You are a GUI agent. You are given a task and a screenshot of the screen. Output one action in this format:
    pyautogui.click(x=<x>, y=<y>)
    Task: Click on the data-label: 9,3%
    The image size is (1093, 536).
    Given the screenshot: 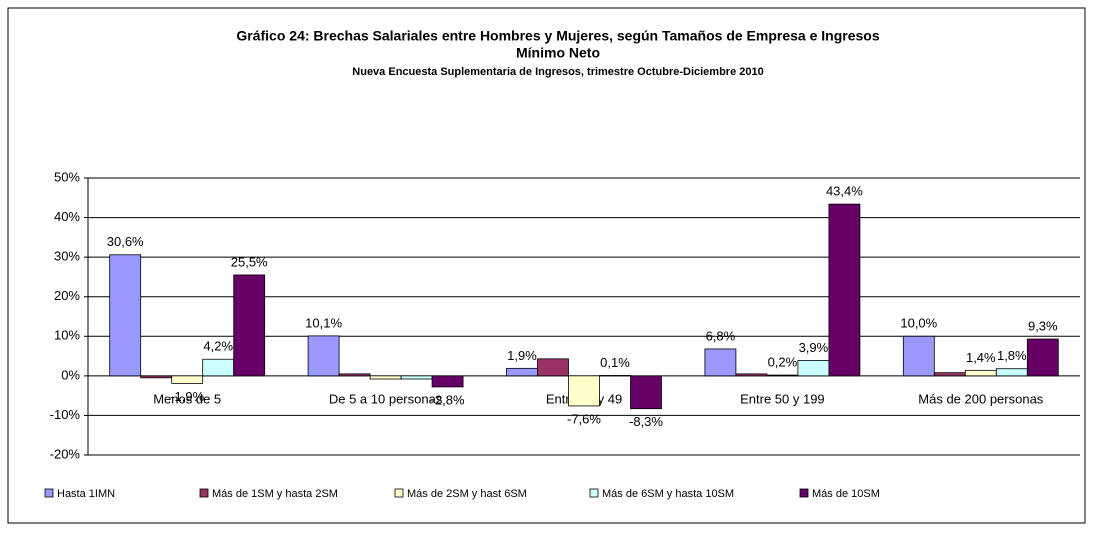 What is the action you would take?
    pyautogui.click(x=1043, y=325)
    